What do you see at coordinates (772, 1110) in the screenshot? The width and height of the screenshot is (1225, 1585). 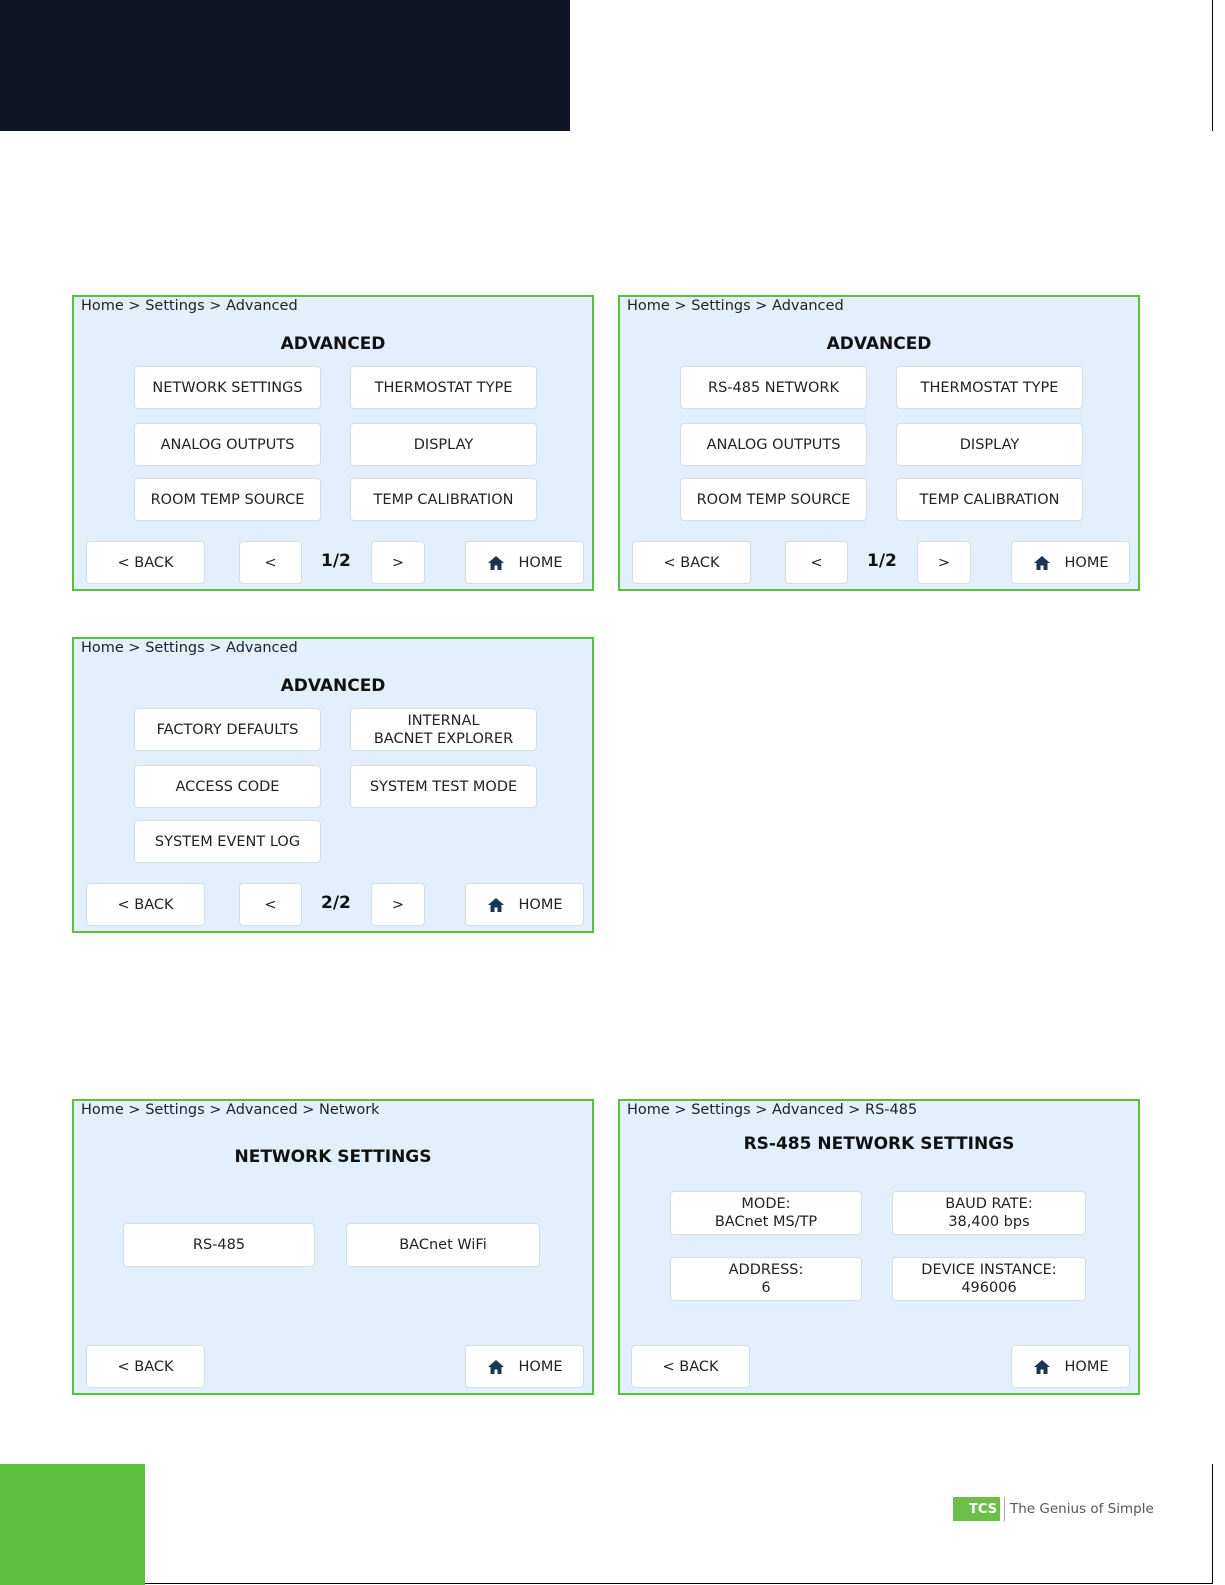 I see `breadcrumb: Home > Settings > Advanced > RS-485` at bounding box center [772, 1110].